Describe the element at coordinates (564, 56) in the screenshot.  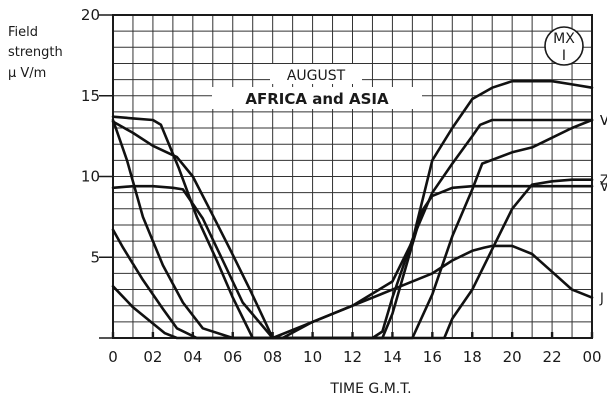
I see `badge-line: I` at that location.